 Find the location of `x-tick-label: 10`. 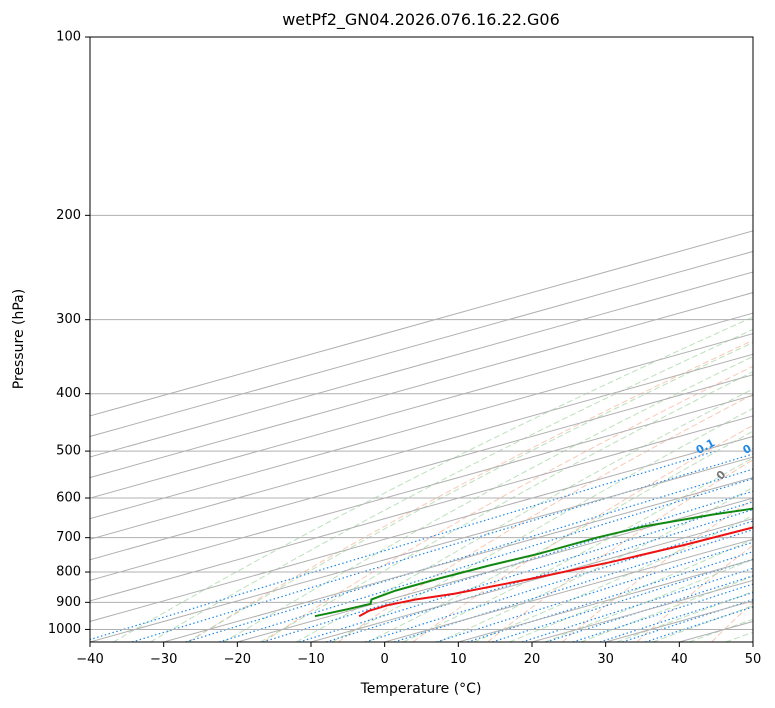

x-tick-label: 10 is located at coordinates (458, 659).